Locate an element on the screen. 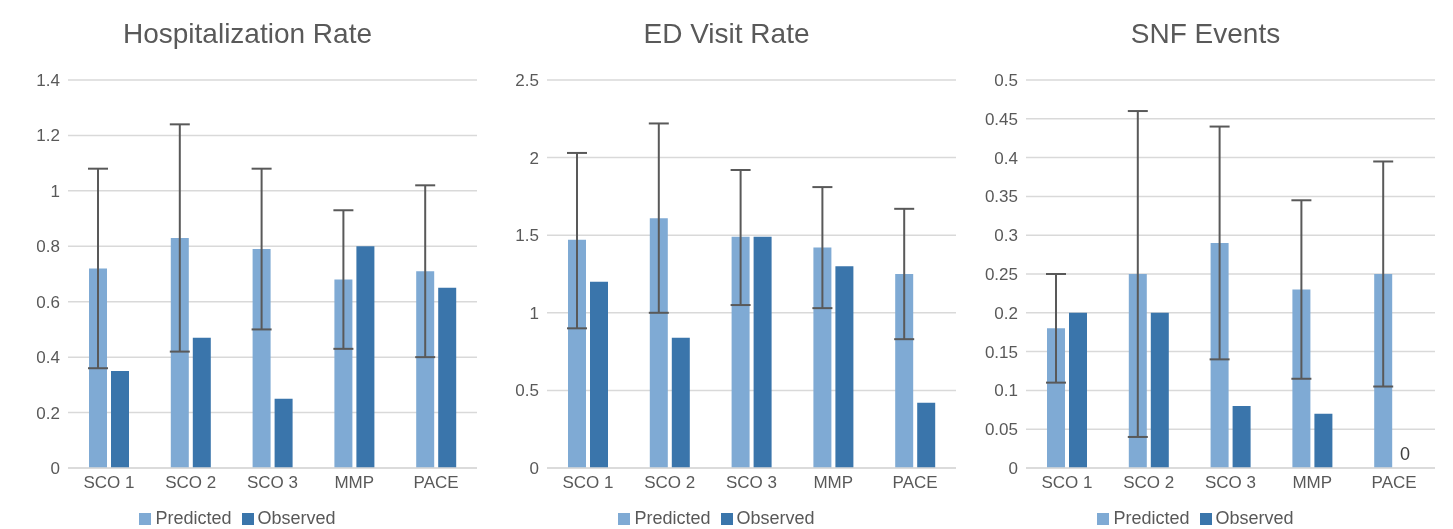 The width and height of the screenshot is (1453, 529). y-tick-label: 0.1 is located at coordinates (1006, 391).